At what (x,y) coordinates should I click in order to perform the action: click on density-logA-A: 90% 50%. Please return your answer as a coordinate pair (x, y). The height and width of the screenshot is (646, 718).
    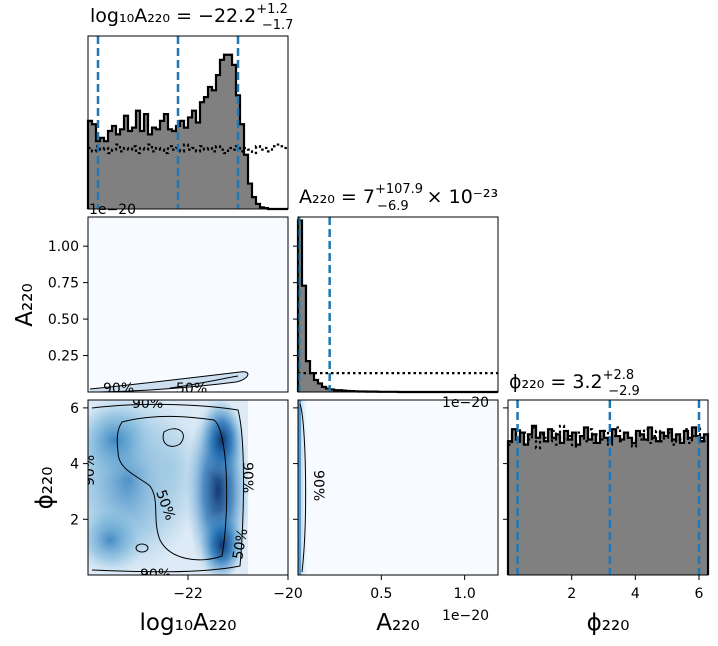
    Looking at the image, I should click on (188, 307).